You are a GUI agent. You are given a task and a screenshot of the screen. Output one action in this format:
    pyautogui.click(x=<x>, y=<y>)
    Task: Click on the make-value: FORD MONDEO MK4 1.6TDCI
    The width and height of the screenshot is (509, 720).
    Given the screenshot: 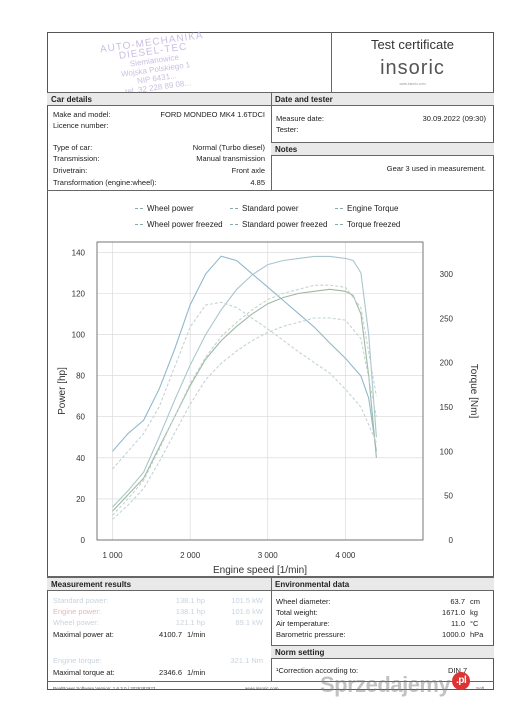 What is the action you would take?
    pyautogui.click(x=212, y=114)
    